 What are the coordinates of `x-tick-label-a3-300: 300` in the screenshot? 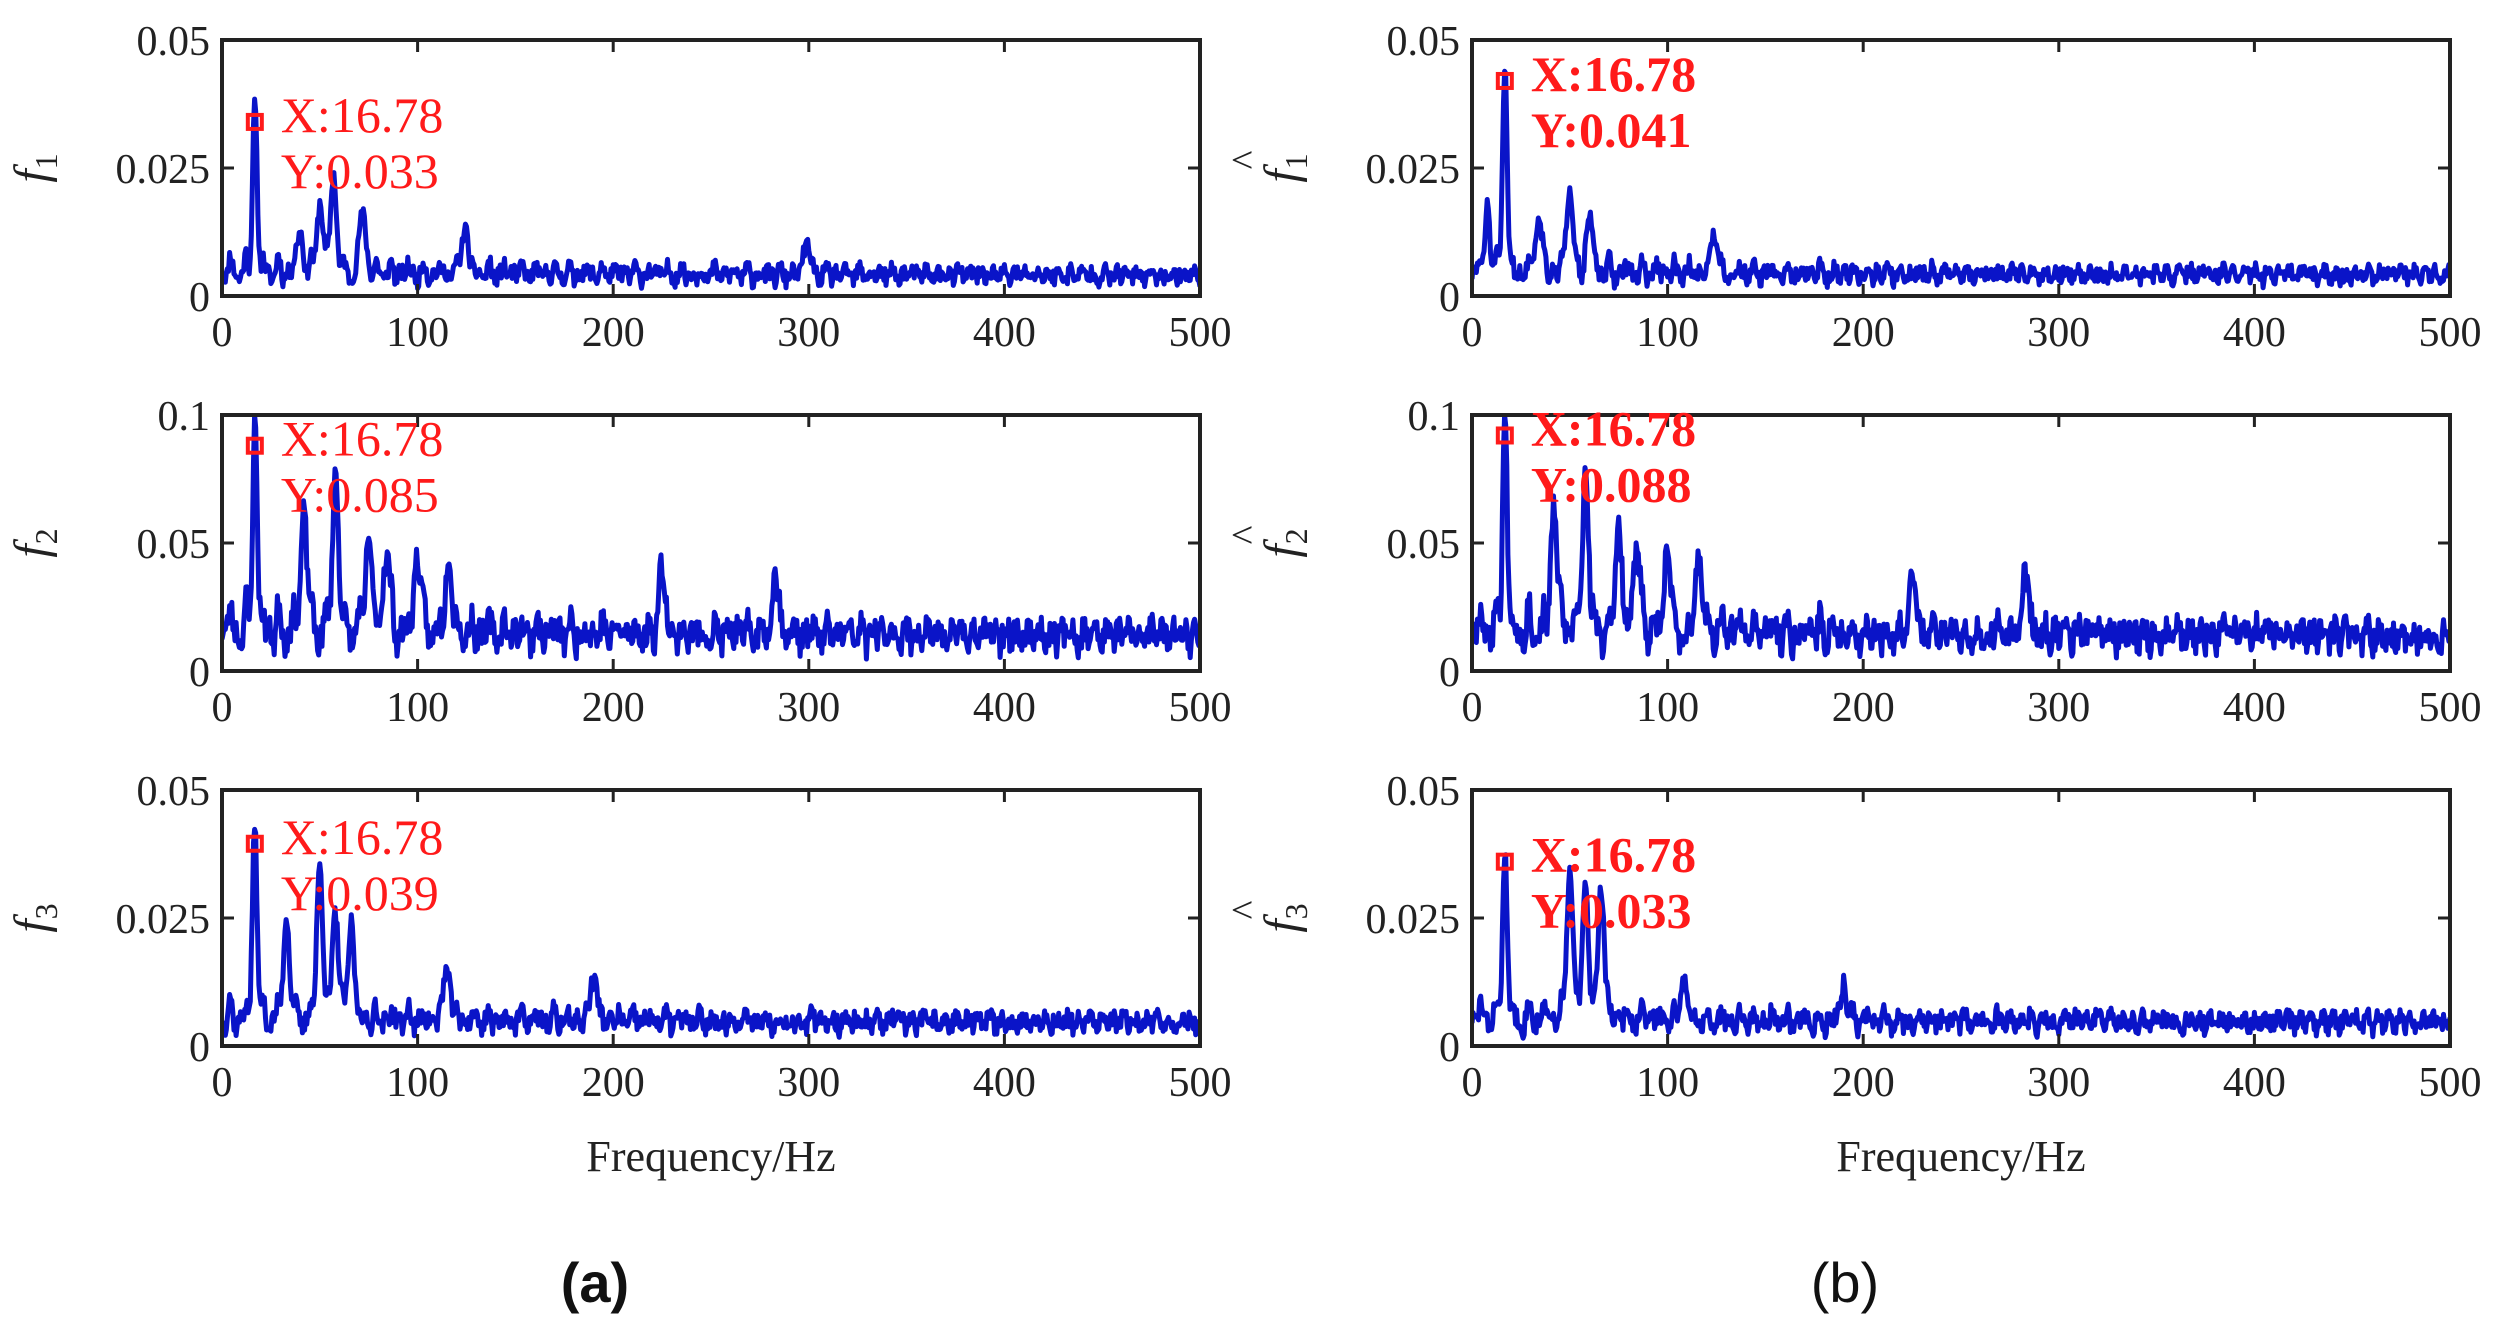 It's located at (808, 1083).